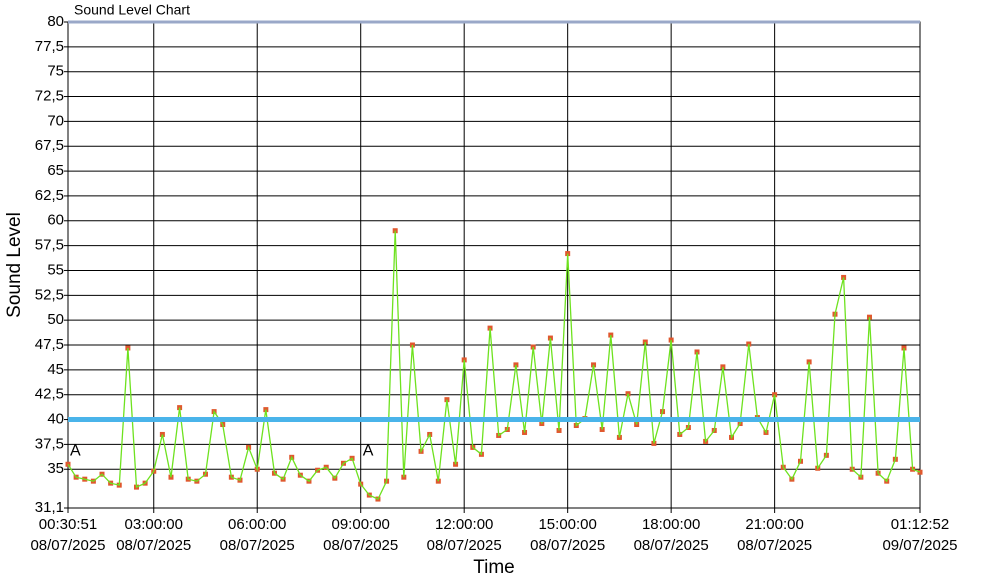  Describe the element at coordinates (55, 419) in the screenshot. I see `y-tick-label: 40` at that location.